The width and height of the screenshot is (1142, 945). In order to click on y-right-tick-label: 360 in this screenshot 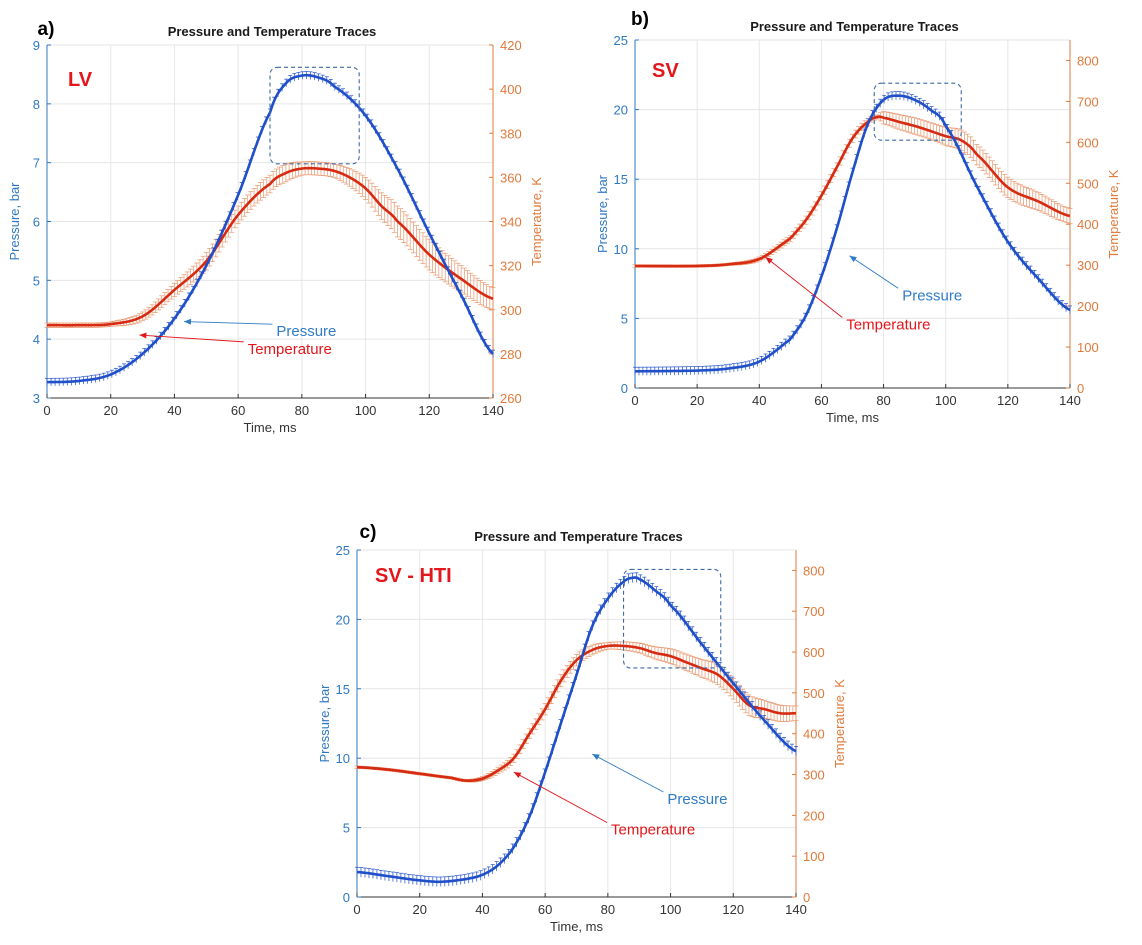, I will do `click(511, 177)`.